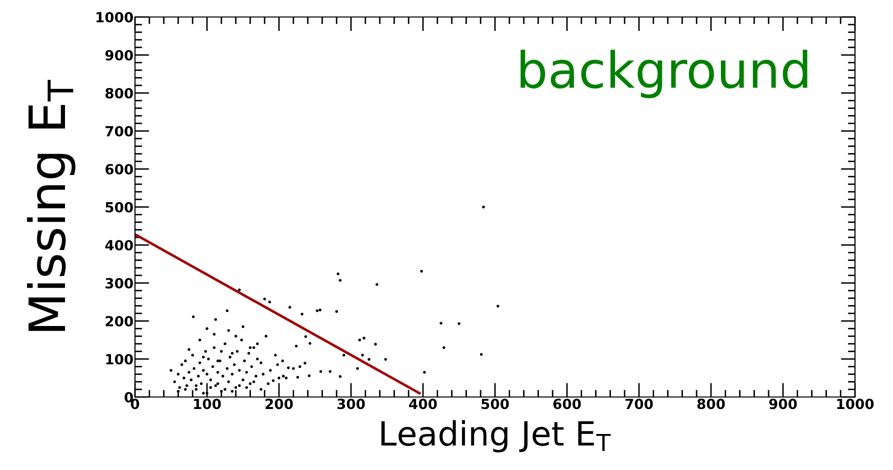 The height and width of the screenshot is (470, 893). What do you see at coordinates (855, 404) in the screenshot?
I see `x-tick-label: 1000` at bounding box center [855, 404].